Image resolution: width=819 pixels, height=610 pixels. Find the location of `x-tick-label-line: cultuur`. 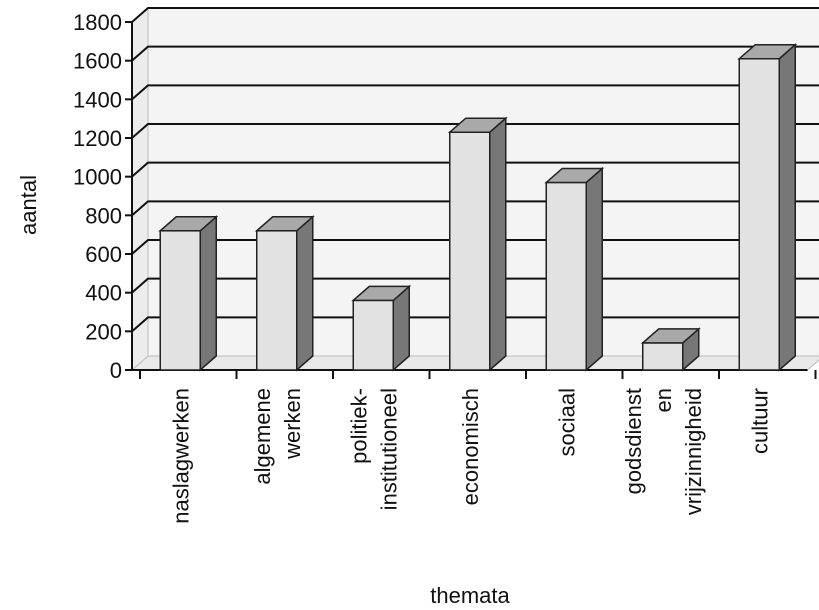

x-tick-label-line: cultuur is located at coordinates (759, 421).